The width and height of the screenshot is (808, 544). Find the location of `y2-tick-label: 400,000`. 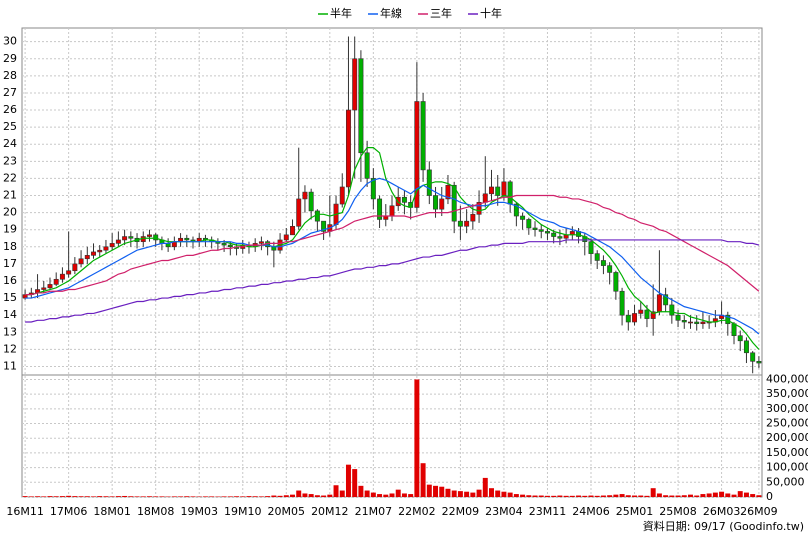

y2-tick-label: 400,000 is located at coordinates (787, 378).